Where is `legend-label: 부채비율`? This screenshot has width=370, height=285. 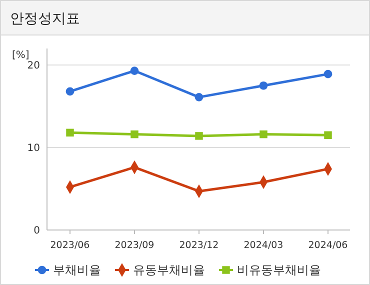 legend-label: 부채비율 is located at coordinates (77, 270).